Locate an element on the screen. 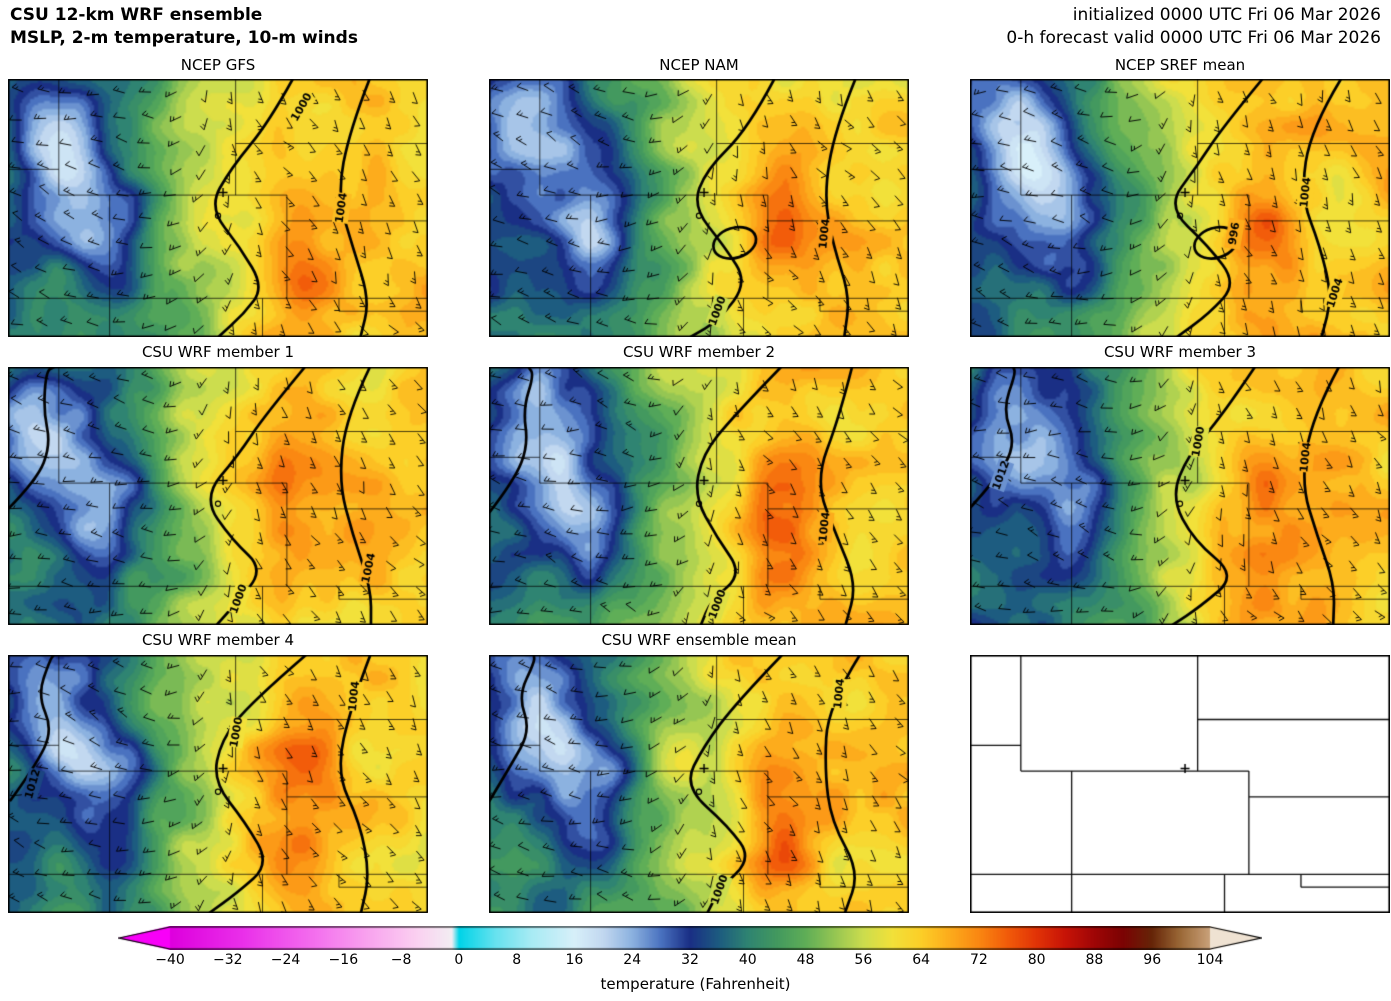 The height and width of the screenshot is (1001, 1391). map-canvas-csu-wrf-ensemble-mean is located at coordinates (699, 784).